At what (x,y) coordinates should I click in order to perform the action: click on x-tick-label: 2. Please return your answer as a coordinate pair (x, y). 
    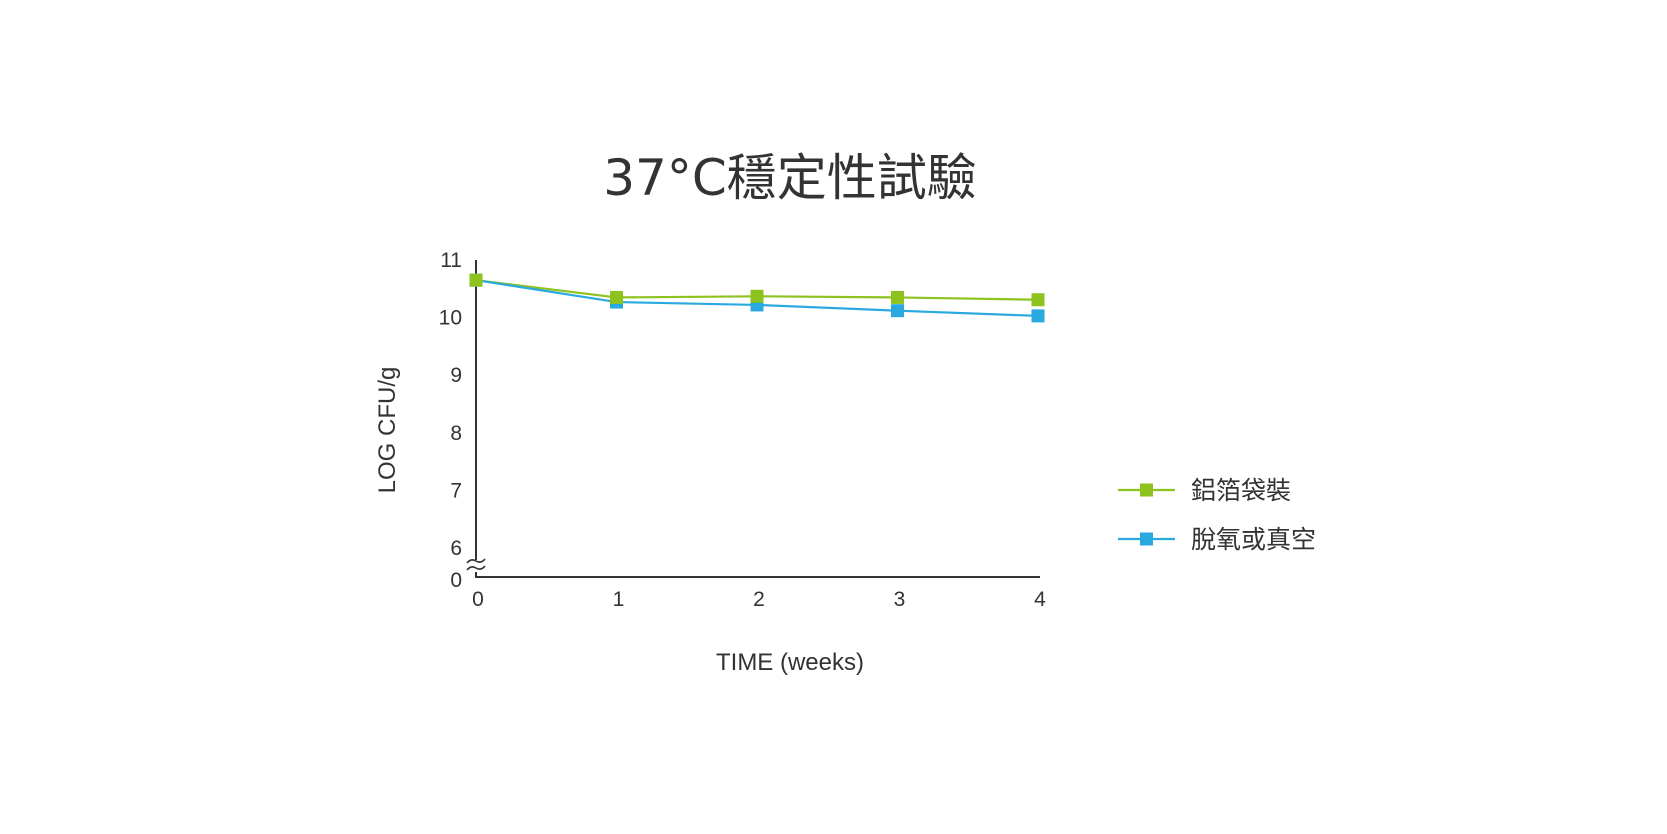
    Looking at the image, I should click on (759, 599).